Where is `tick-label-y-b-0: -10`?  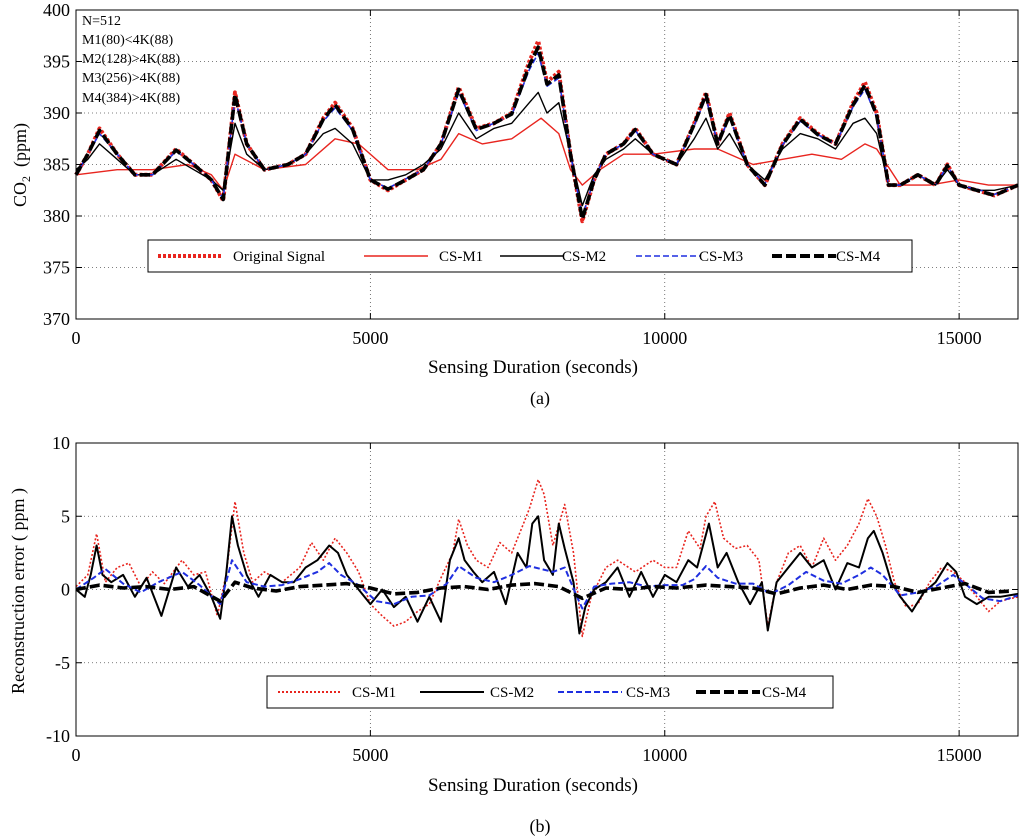 tick-label-y-b-0: -10 is located at coordinates (58, 736).